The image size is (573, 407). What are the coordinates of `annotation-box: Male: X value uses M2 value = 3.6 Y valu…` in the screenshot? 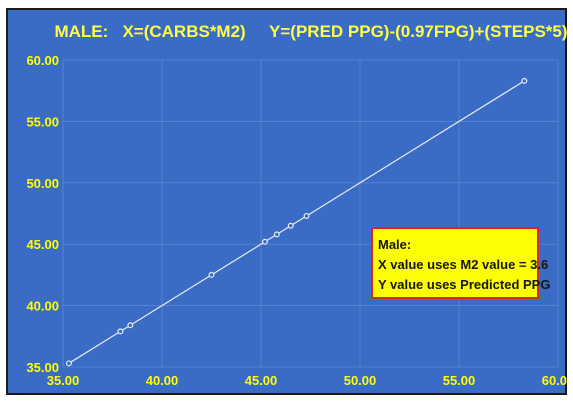 It's located at (461, 263).